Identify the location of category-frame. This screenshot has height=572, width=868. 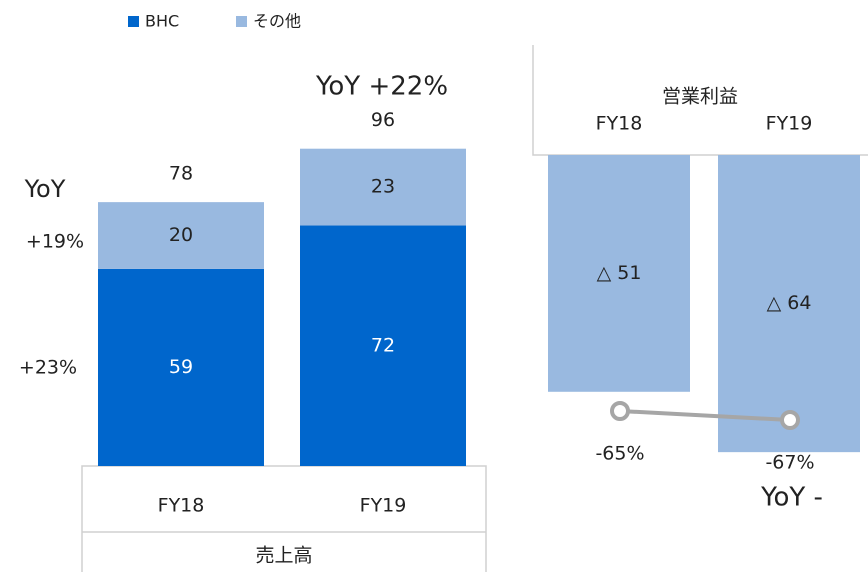
(284, 518).